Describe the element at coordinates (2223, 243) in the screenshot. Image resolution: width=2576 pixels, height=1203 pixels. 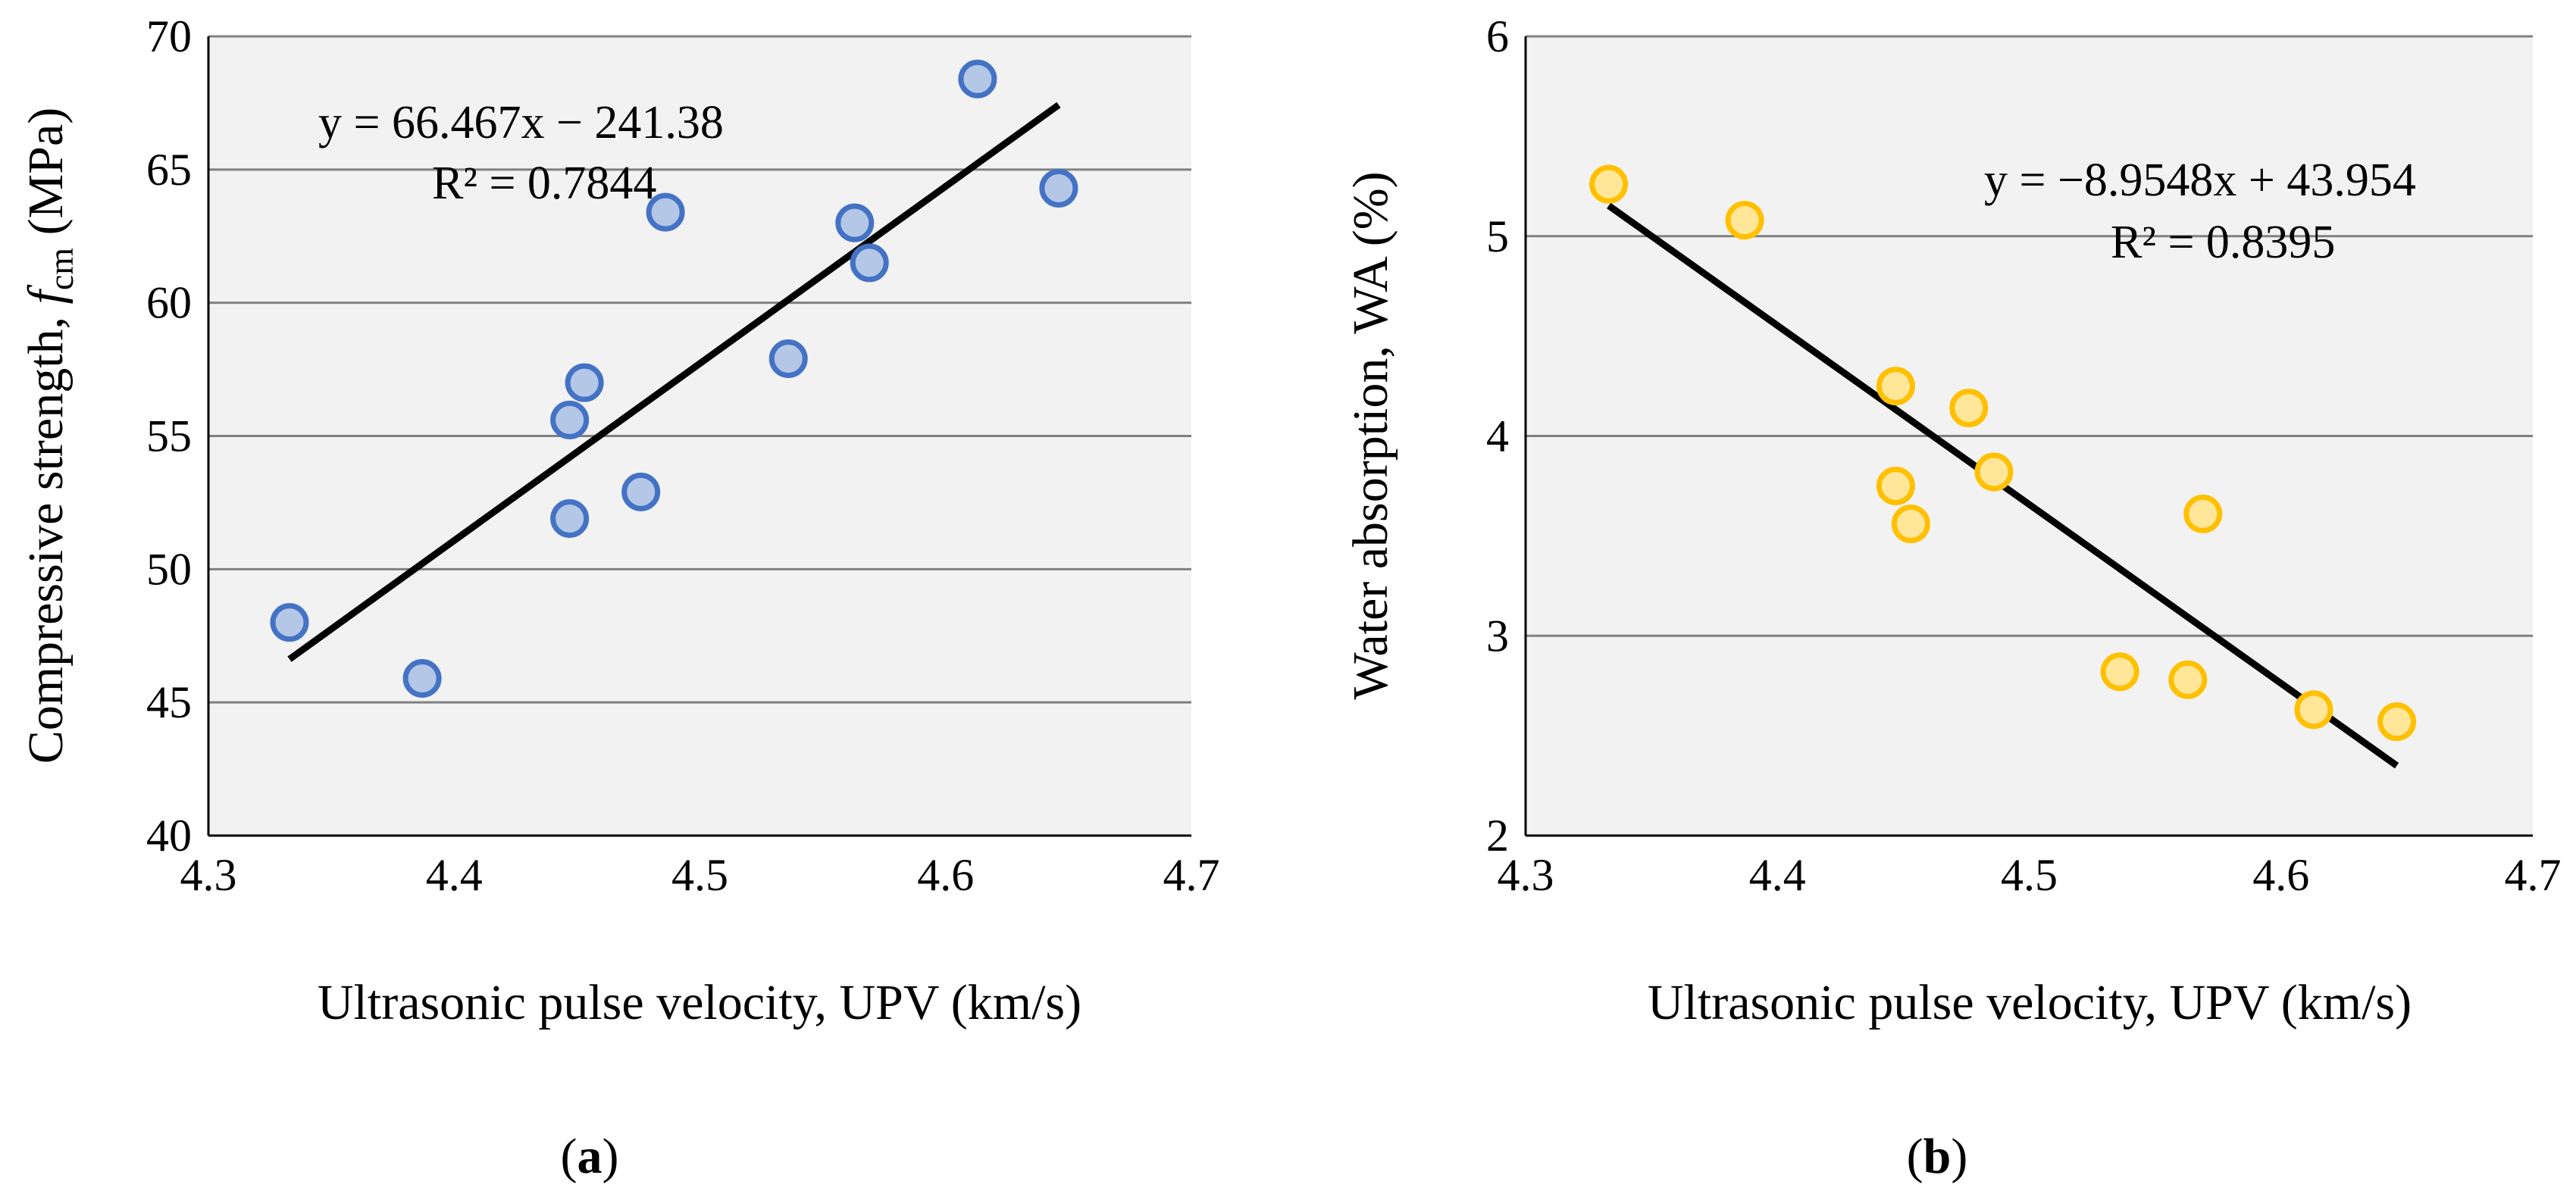
I see `b-trendline-r2: R² = 0.8395` at that location.